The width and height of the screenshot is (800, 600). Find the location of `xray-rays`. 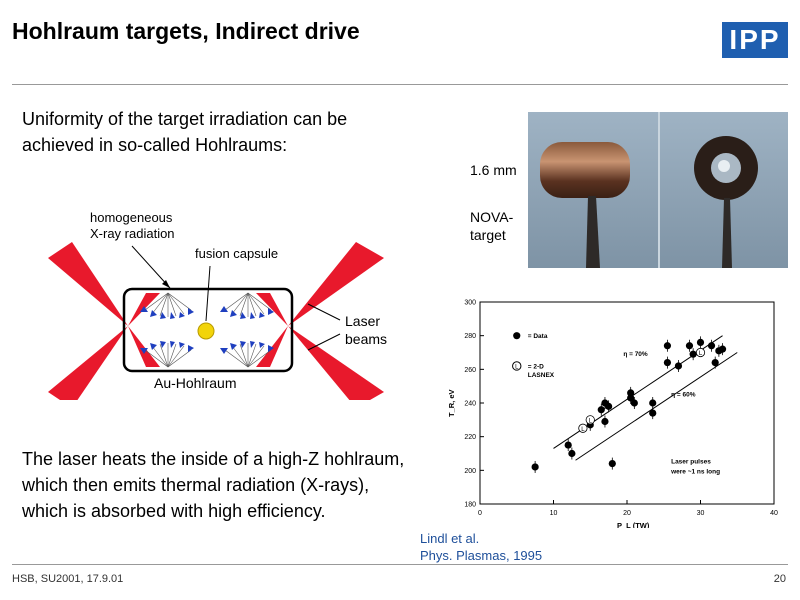

xray-rays is located at coordinates (208, 330).